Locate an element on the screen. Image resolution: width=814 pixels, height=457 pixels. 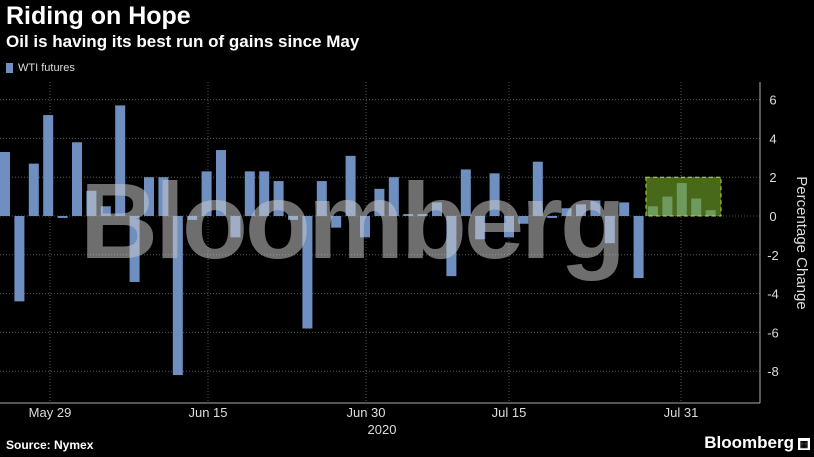
y-tick-label: -8 is located at coordinates (773, 371).